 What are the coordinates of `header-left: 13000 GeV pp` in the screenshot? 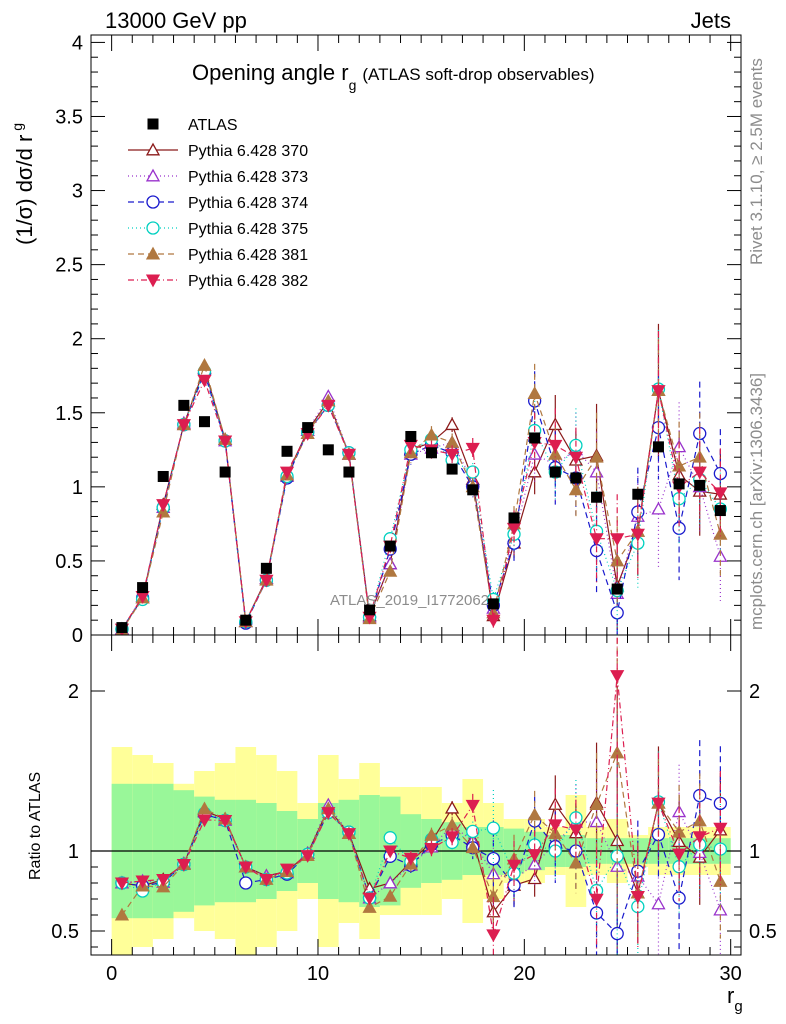 It's located at (176, 20).